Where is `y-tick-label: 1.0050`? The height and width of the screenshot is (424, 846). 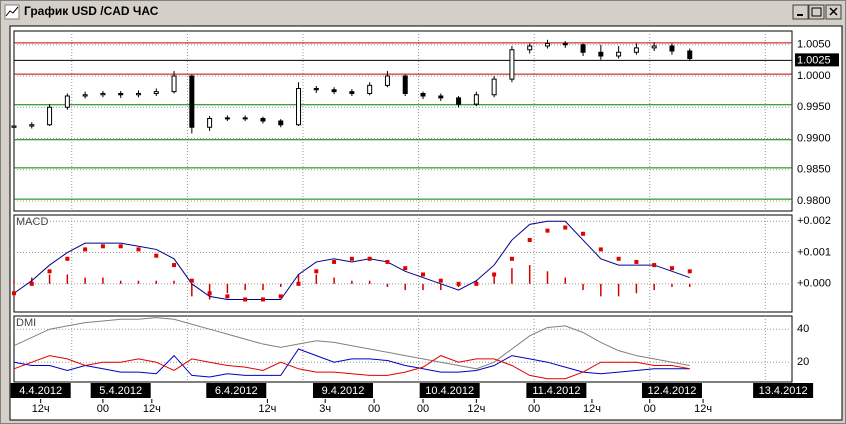 y-tick-label: 1.0050 is located at coordinates (814, 45).